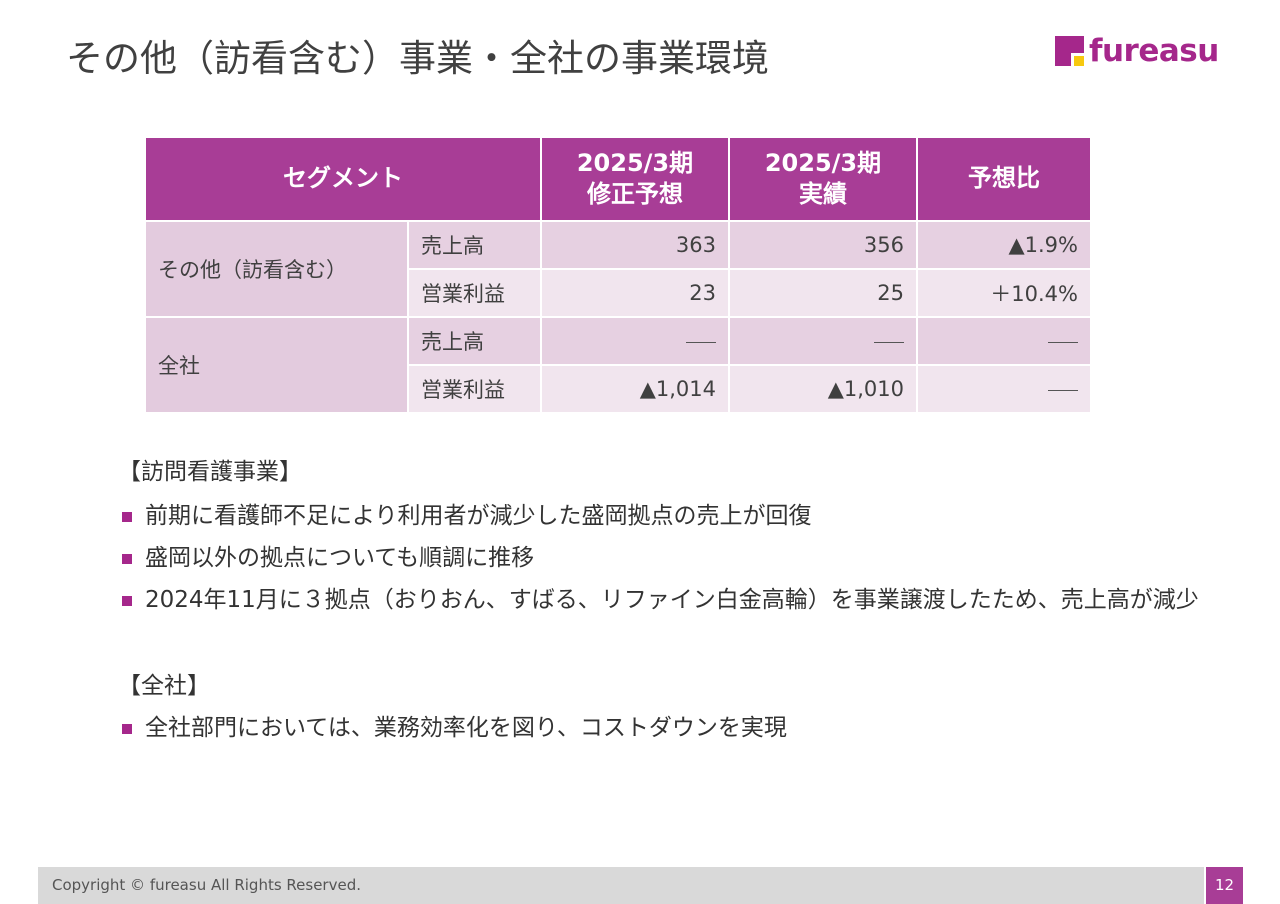  I want to click on fureasu-logo: fureasu, so click(1137, 51).